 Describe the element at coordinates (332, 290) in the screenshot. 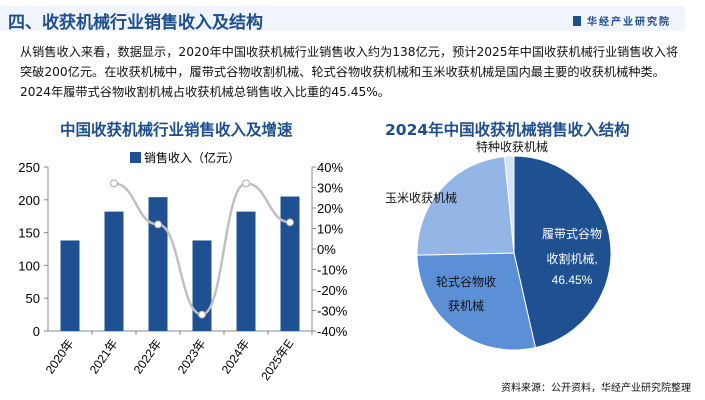

I see `y2-tick-label: -20%` at that location.